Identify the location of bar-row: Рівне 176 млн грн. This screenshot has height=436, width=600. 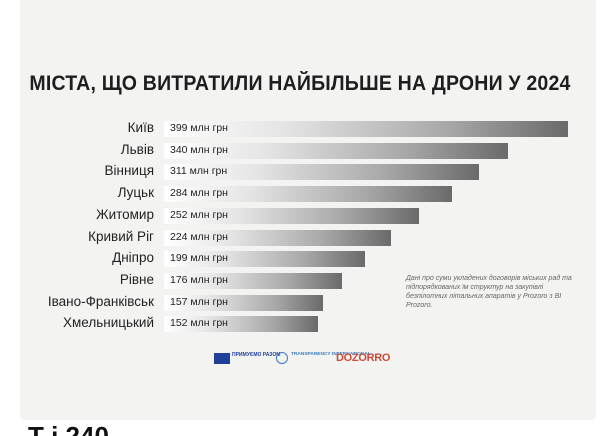
(300, 280).